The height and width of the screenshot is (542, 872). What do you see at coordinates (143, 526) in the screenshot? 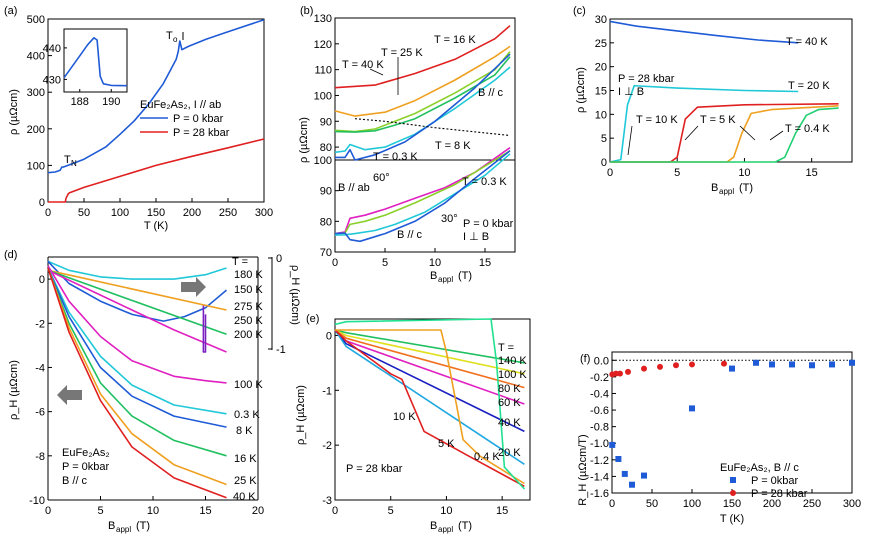
I see `panel-d-xlabel-unit: (T)` at bounding box center [143, 526].